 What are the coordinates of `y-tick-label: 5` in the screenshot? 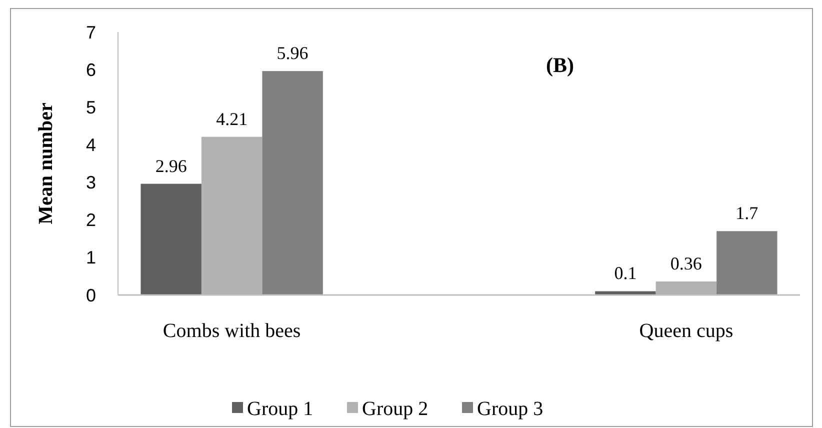 It's located at (91, 107).